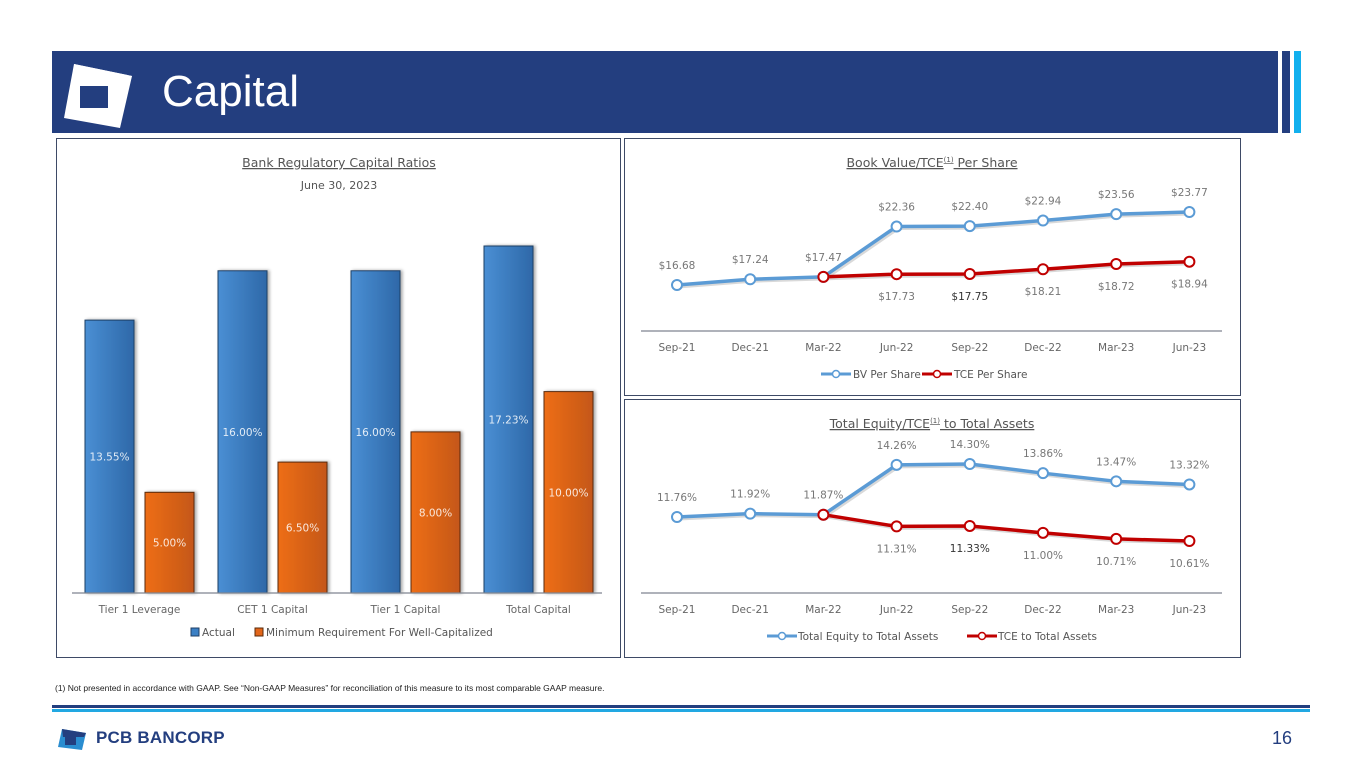 This screenshot has height=768, width=1365. I want to click on data-label: $17.75, so click(969, 297).